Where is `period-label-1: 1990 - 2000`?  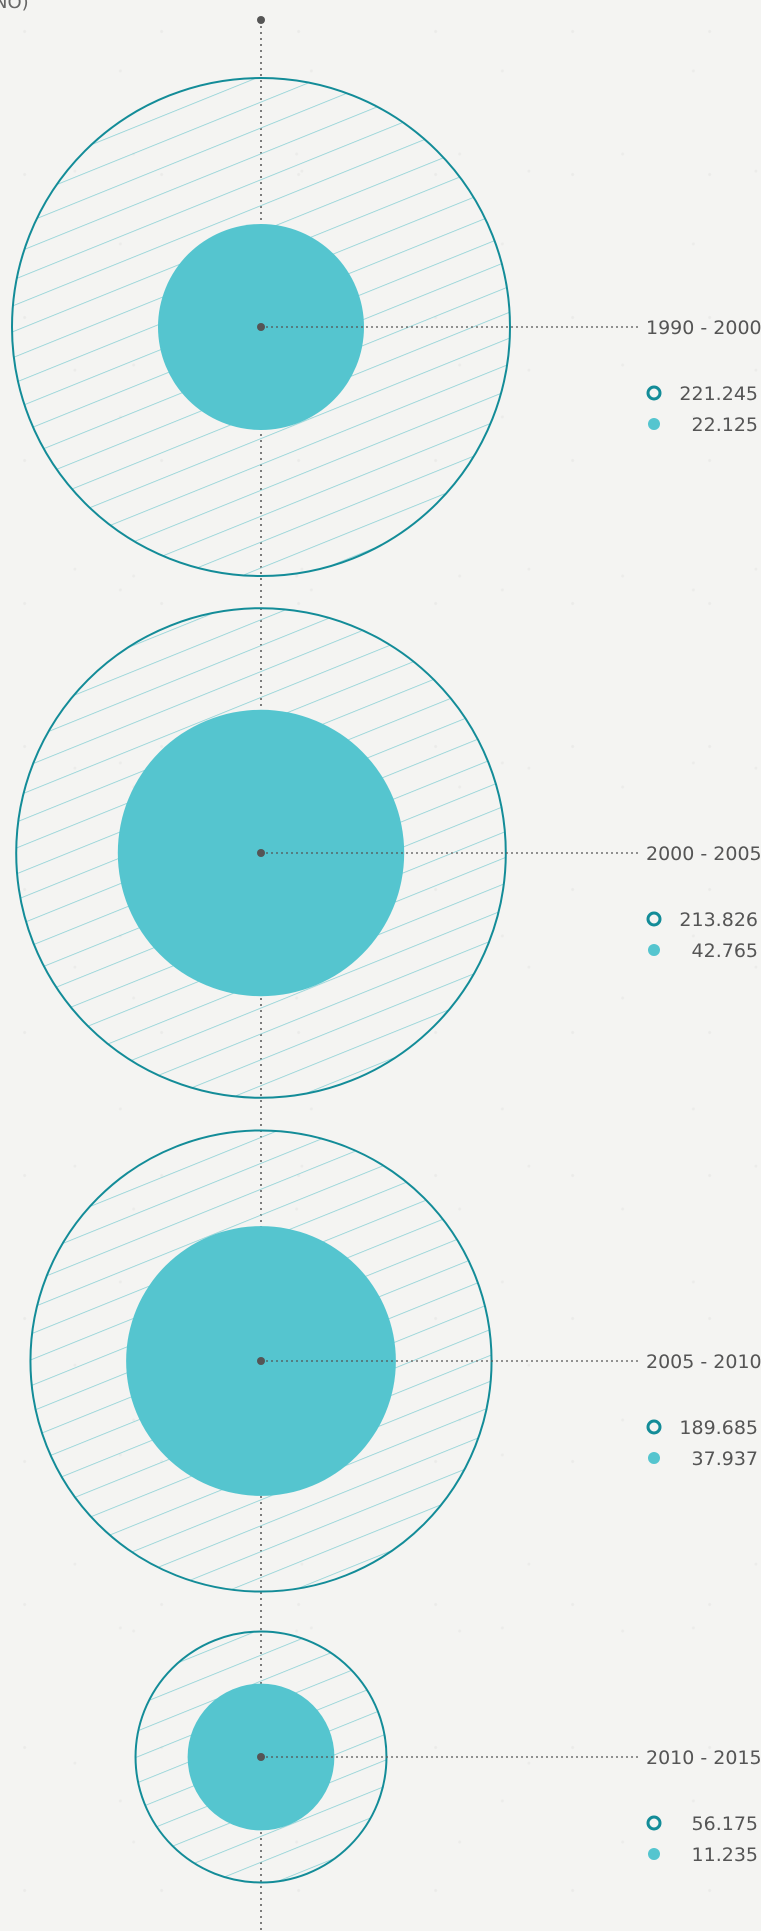
period-label-1: 1990 - 2000 is located at coordinates (703, 328).